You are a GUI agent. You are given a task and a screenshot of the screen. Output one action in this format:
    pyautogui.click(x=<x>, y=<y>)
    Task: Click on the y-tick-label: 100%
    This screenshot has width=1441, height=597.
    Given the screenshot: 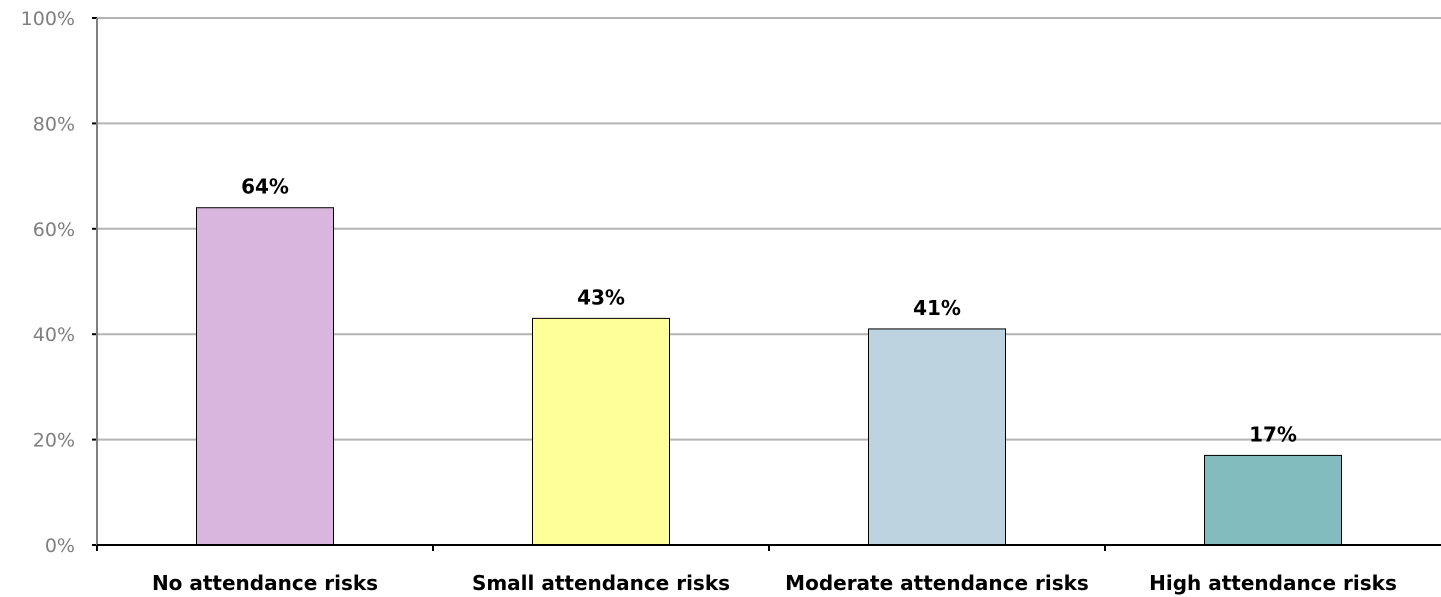 What is the action you would take?
    pyautogui.click(x=48, y=19)
    